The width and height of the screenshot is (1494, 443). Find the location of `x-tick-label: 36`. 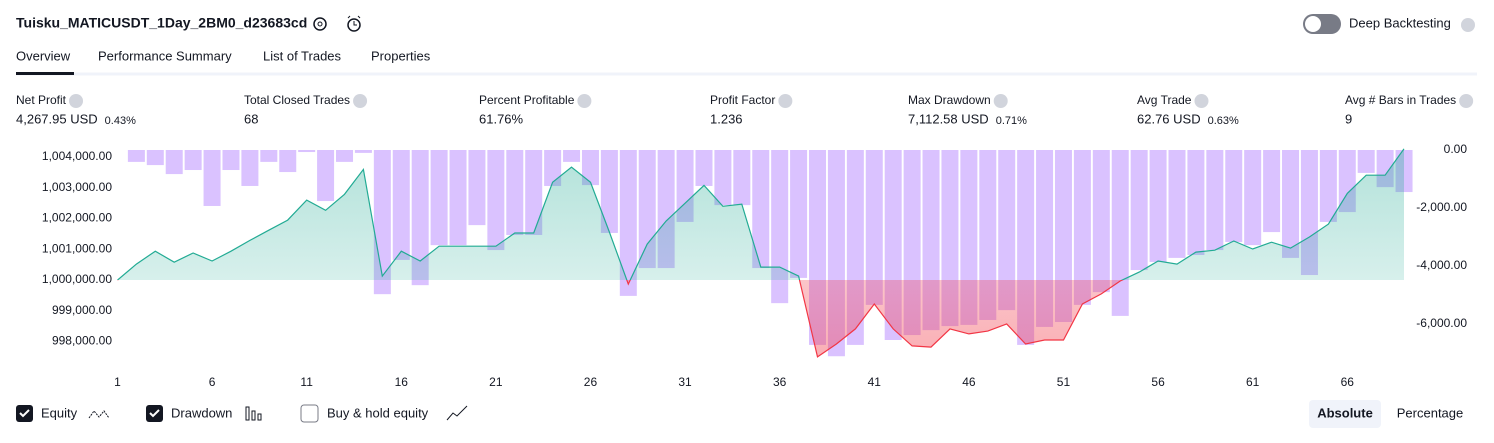

x-tick-label: 36 is located at coordinates (780, 382).